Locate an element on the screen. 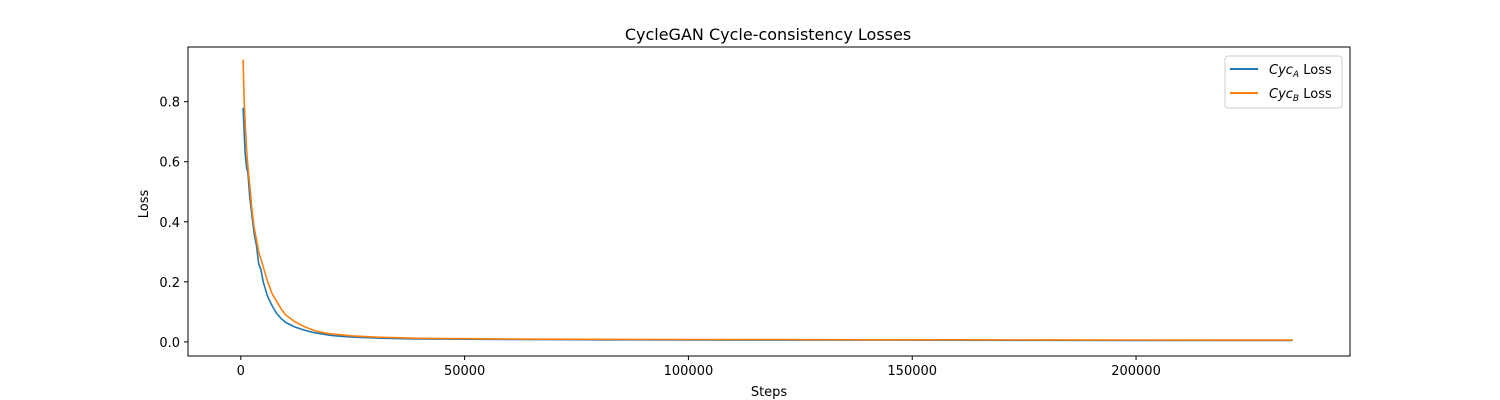 The height and width of the screenshot is (400, 1500). legend-label: CycB Loss is located at coordinates (1300, 95).